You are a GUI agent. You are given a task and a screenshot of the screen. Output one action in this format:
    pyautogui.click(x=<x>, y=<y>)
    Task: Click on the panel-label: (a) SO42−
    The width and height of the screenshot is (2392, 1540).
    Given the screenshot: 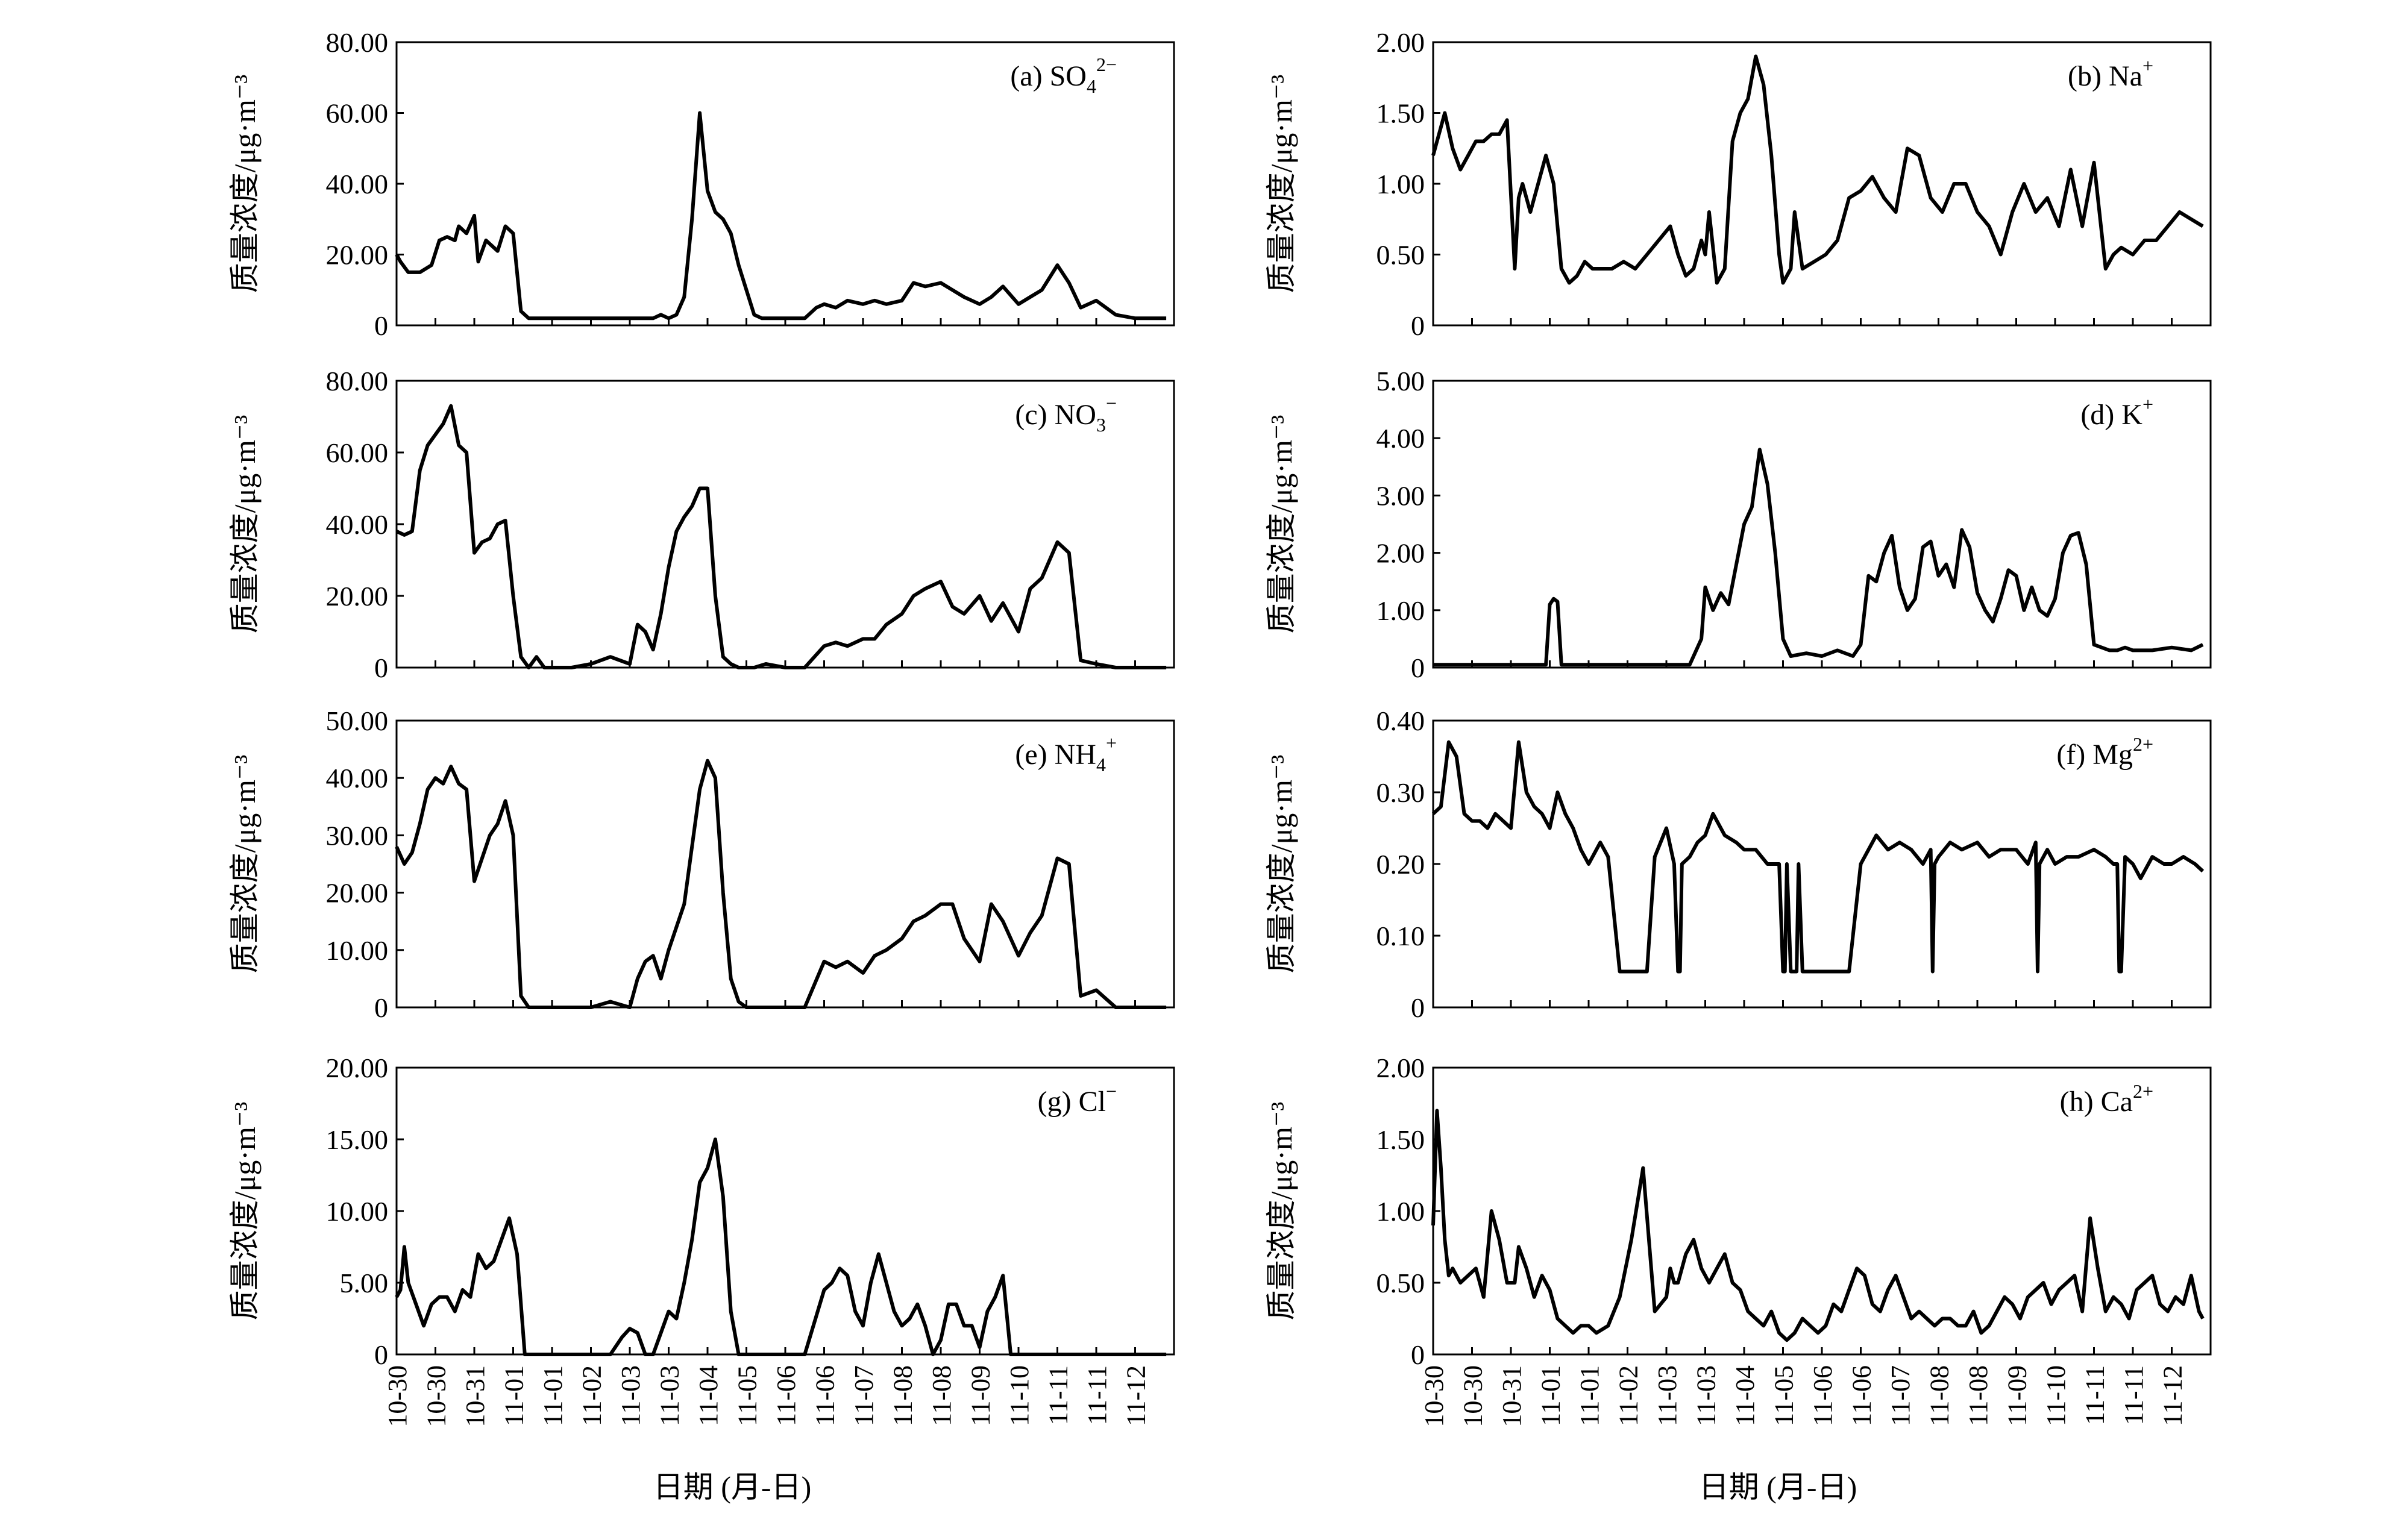 What is the action you would take?
    pyautogui.click(x=1063, y=75)
    